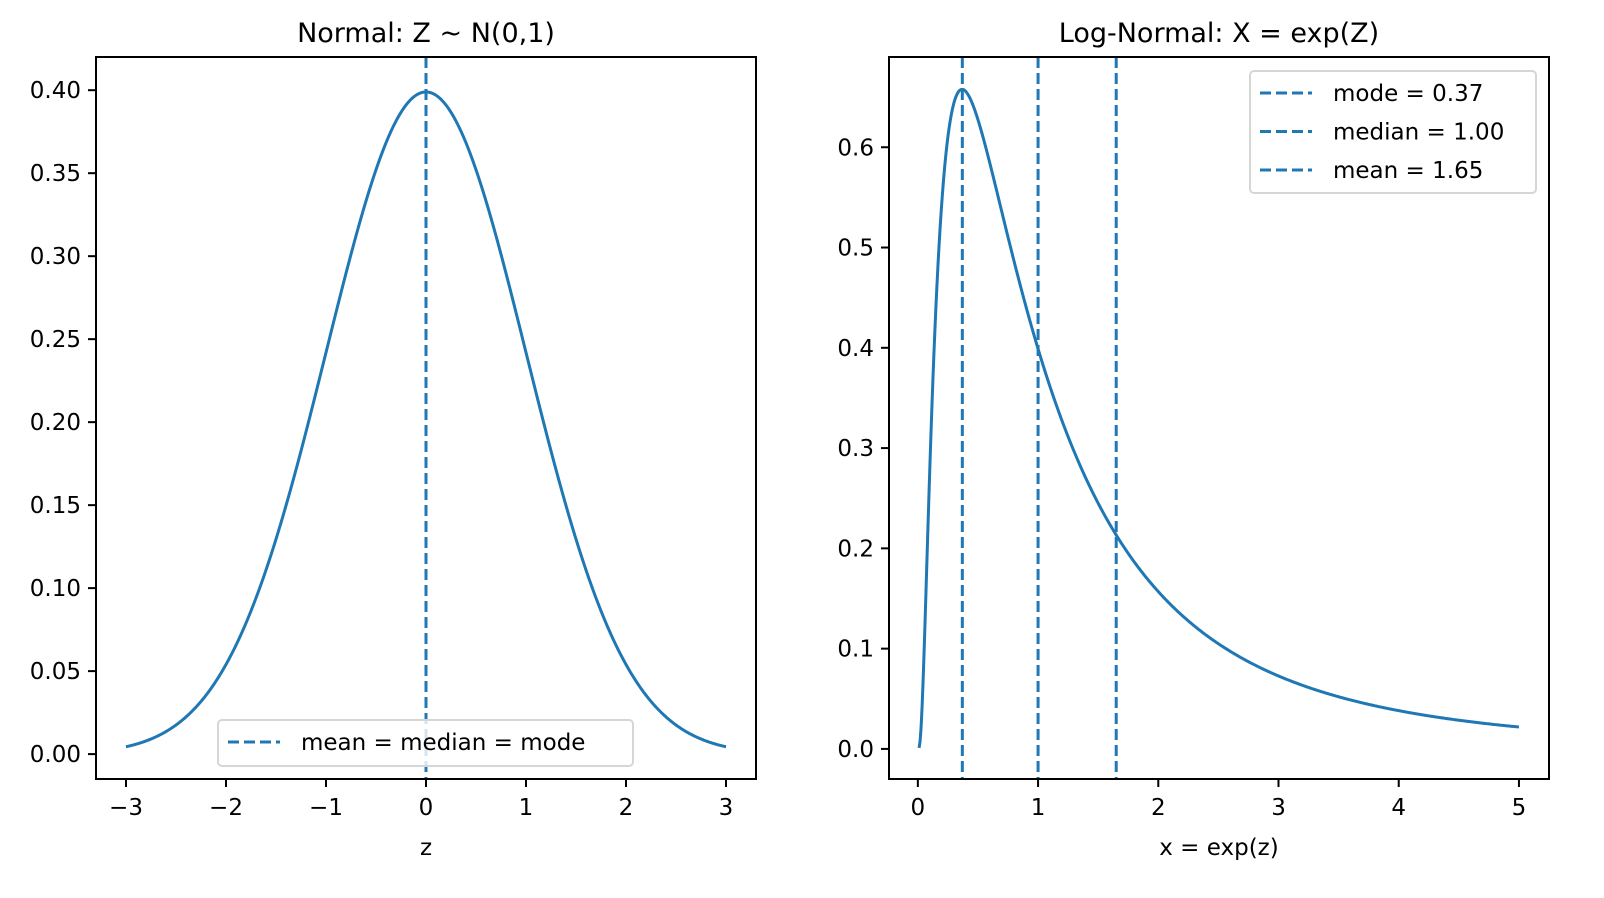 The image size is (1604, 898). I want to click on y-tick-label: 0.2, so click(855, 549).